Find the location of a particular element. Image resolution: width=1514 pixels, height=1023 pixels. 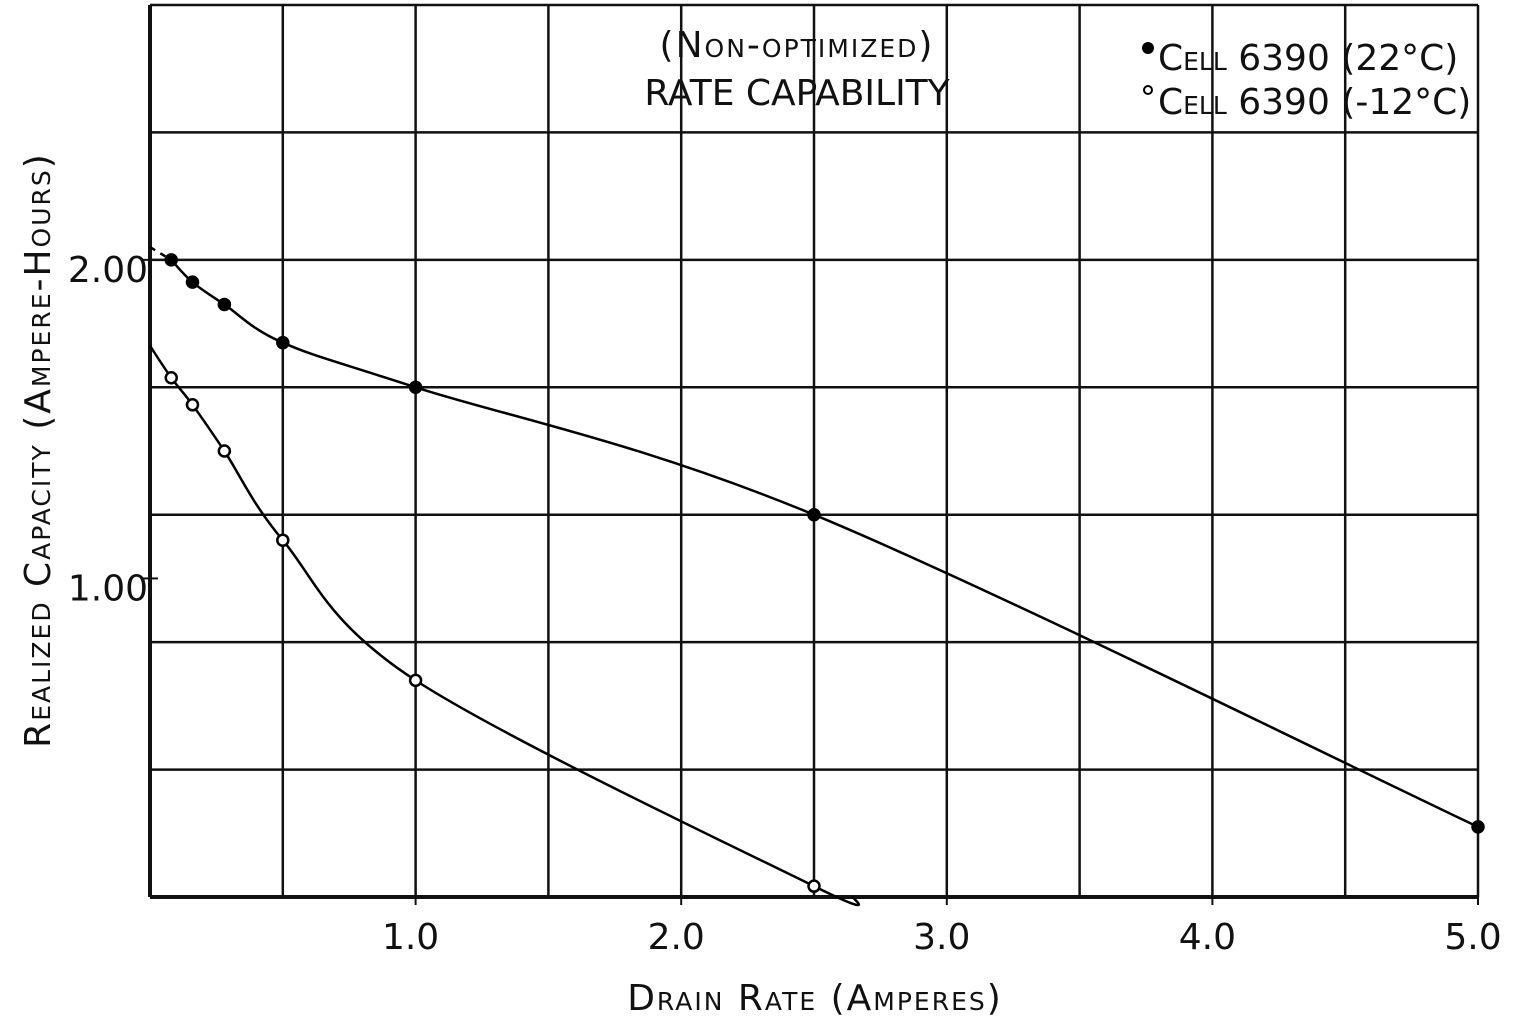

x-tick-label: 1.0 is located at coordinates (410, 937).